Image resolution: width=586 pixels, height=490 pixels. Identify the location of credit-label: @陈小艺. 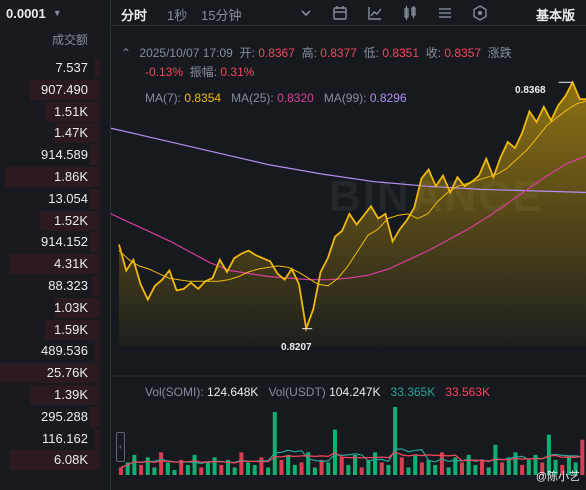
(557, 477).